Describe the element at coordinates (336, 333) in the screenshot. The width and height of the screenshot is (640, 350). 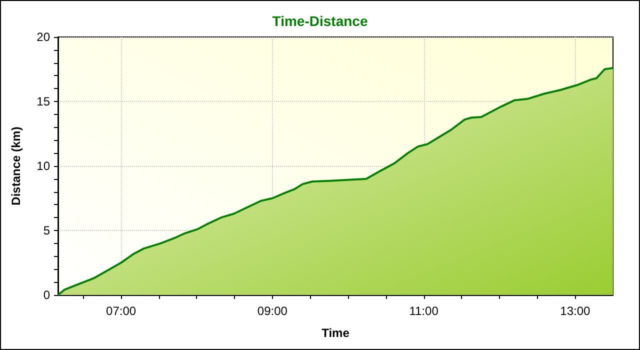
I see `x-axis-title: Time` at that location.